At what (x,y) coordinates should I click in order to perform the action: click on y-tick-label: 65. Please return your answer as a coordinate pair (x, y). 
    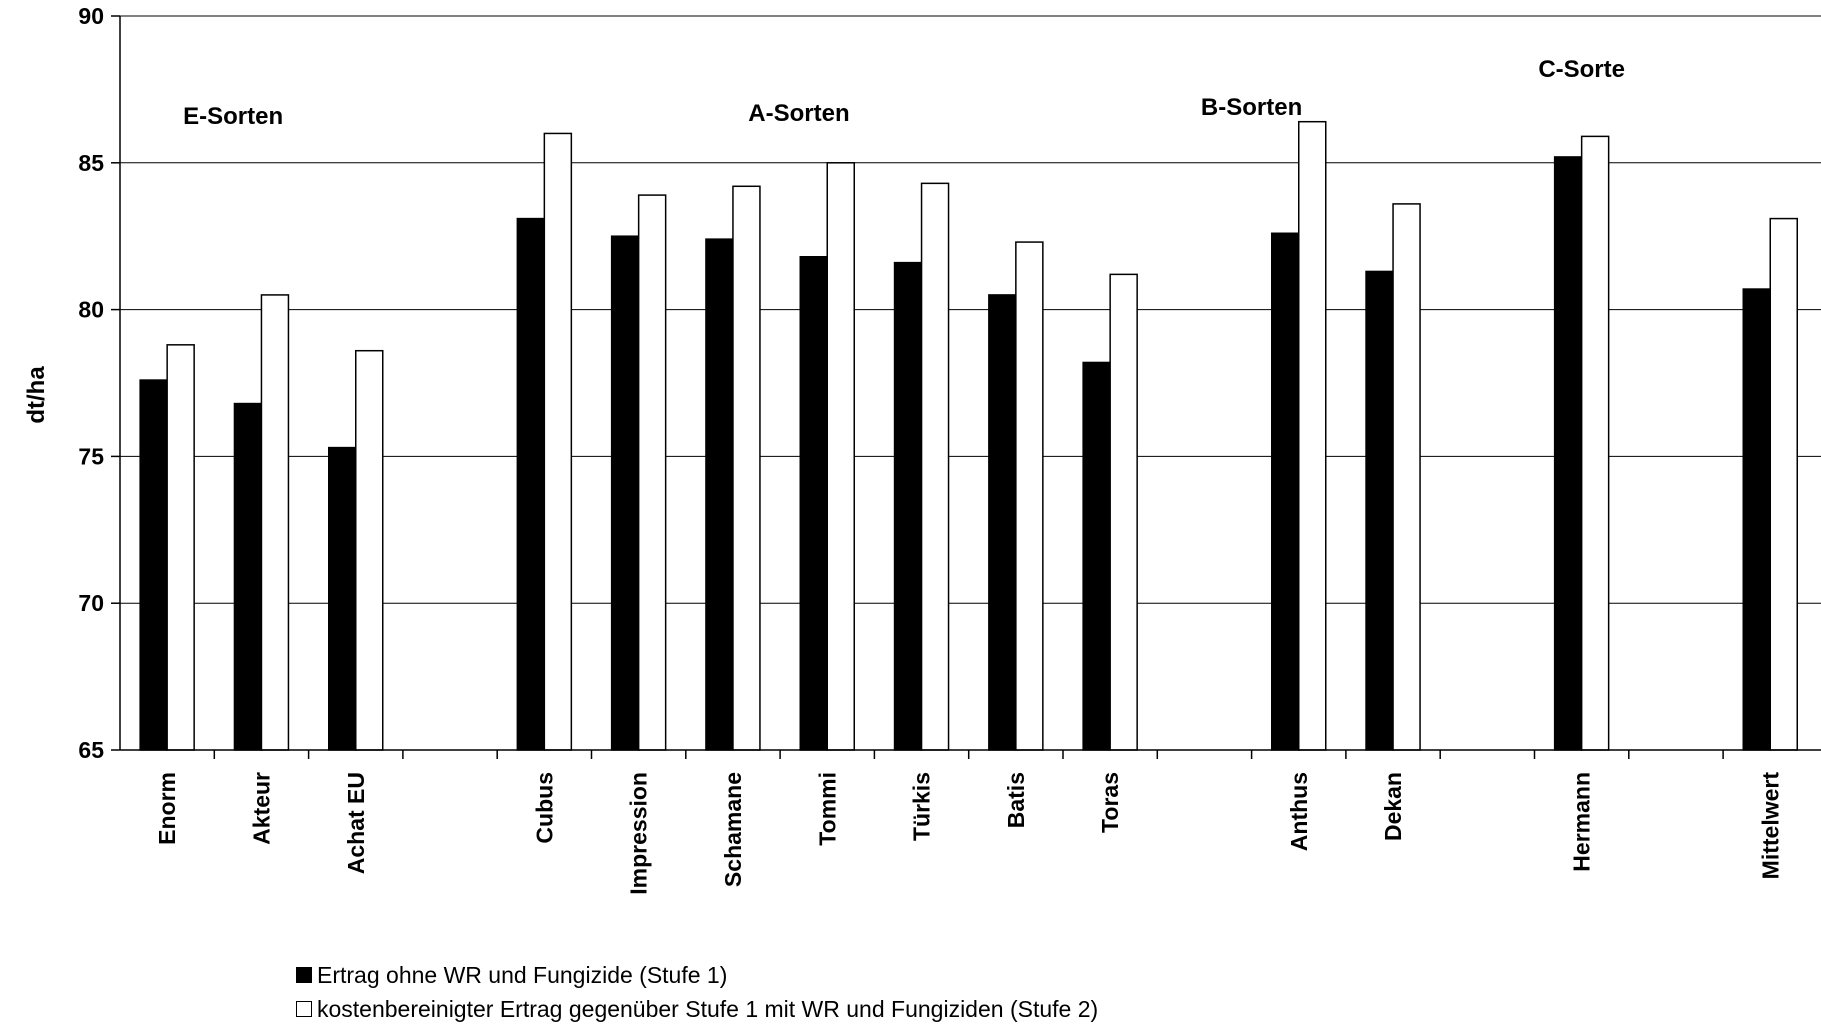
    Looking at the image, I should click on (91, 750).